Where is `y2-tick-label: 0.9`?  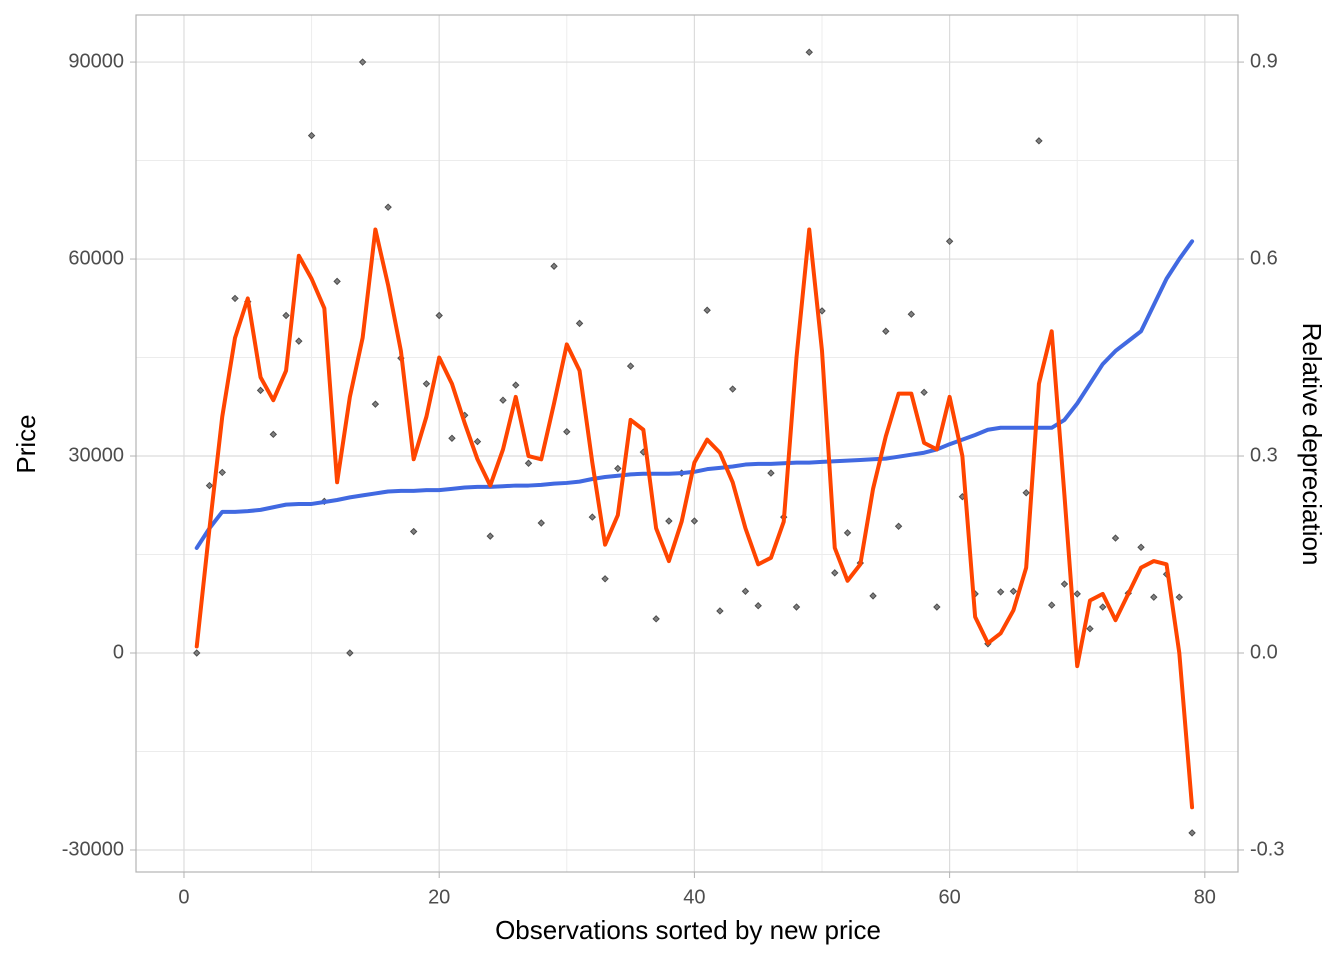
y2-tick-label: 0.9 is located at coordinates (1264, 61).